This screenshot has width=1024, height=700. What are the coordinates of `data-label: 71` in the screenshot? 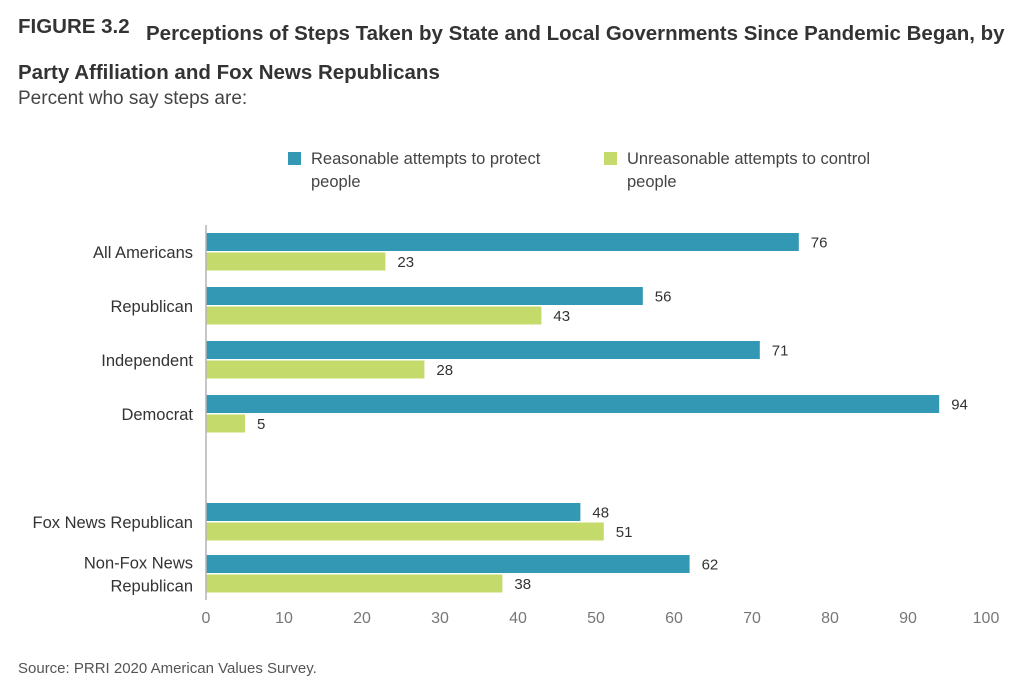 It's located at (780, 351).